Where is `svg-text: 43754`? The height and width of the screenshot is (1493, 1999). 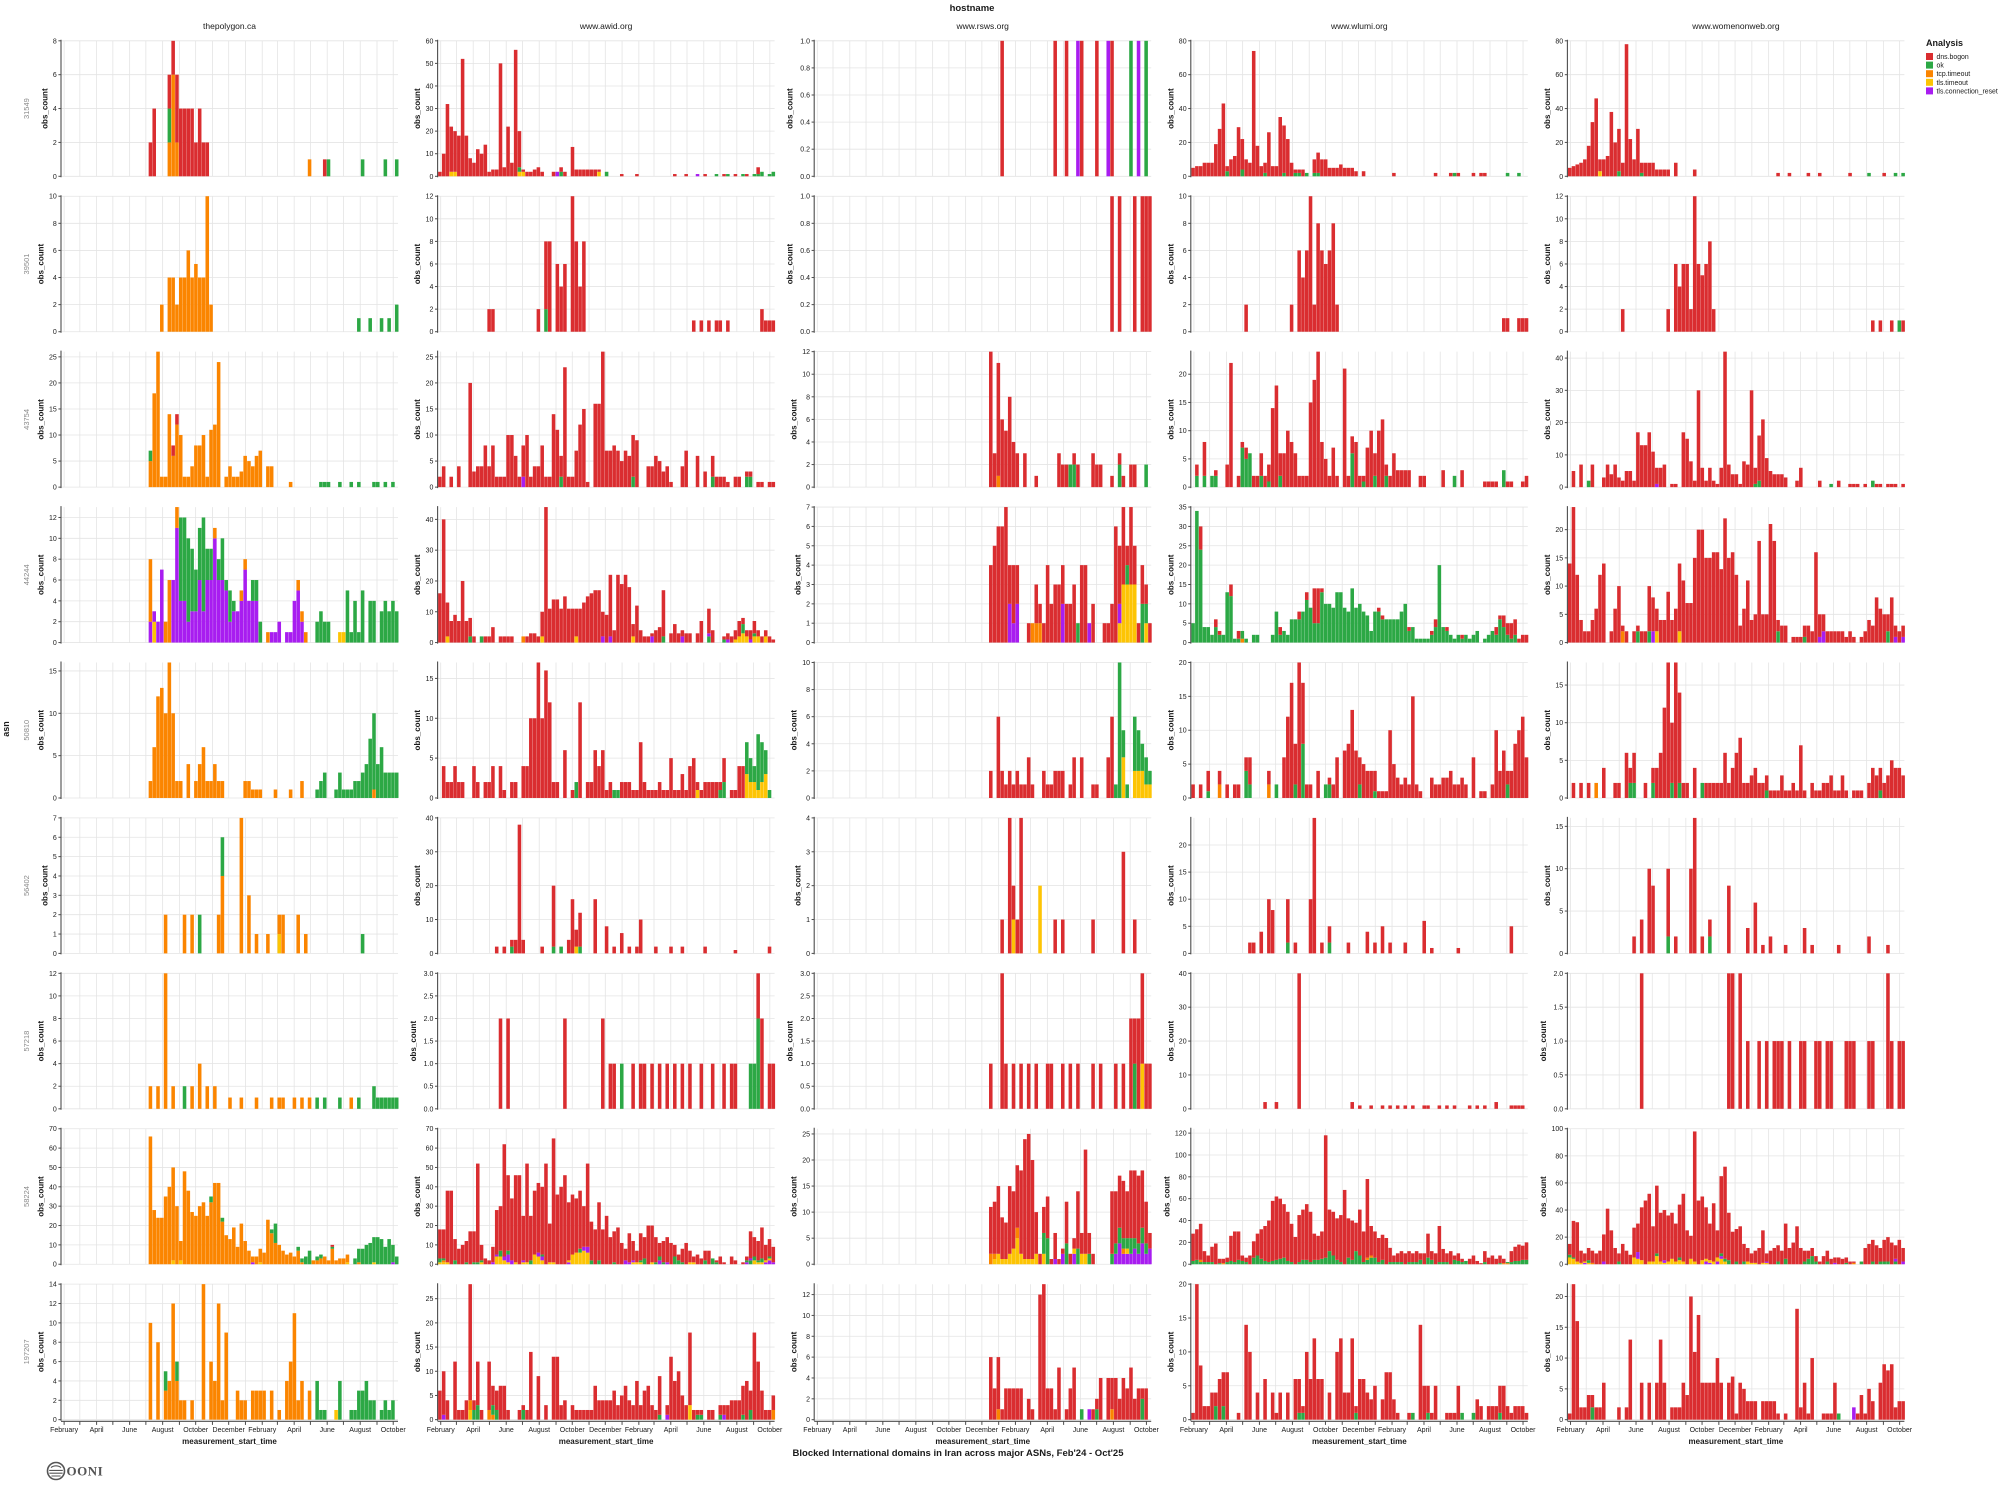 svg-text: 43754 is located at coordinates (26, 419).